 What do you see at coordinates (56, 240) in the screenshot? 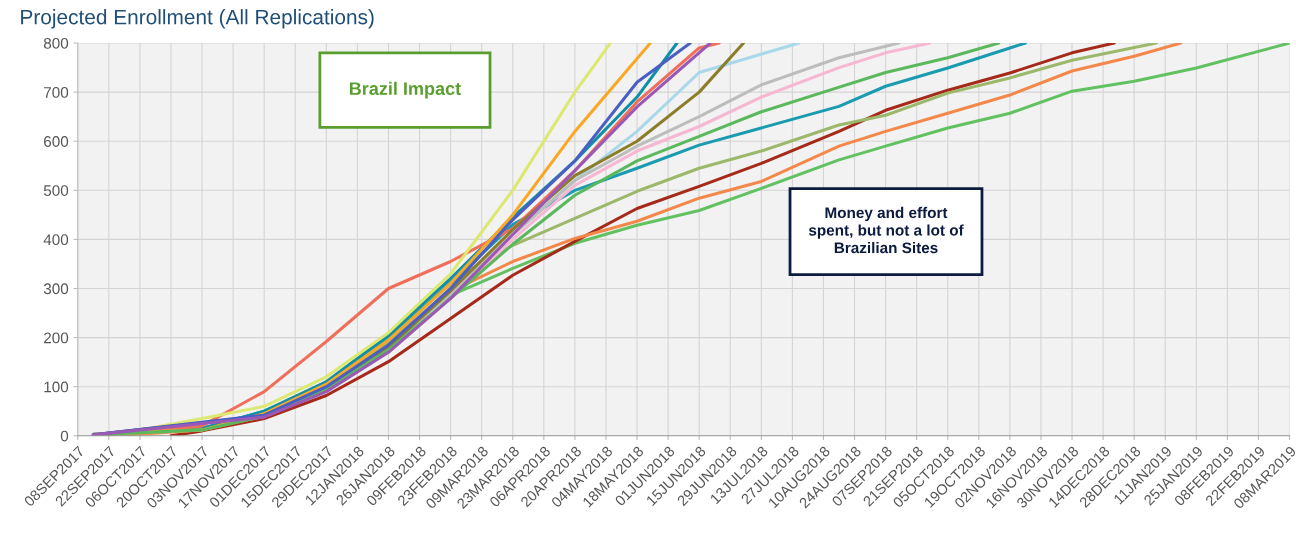
I see `y-tick-label: 400` at bounding box center [56, 240].